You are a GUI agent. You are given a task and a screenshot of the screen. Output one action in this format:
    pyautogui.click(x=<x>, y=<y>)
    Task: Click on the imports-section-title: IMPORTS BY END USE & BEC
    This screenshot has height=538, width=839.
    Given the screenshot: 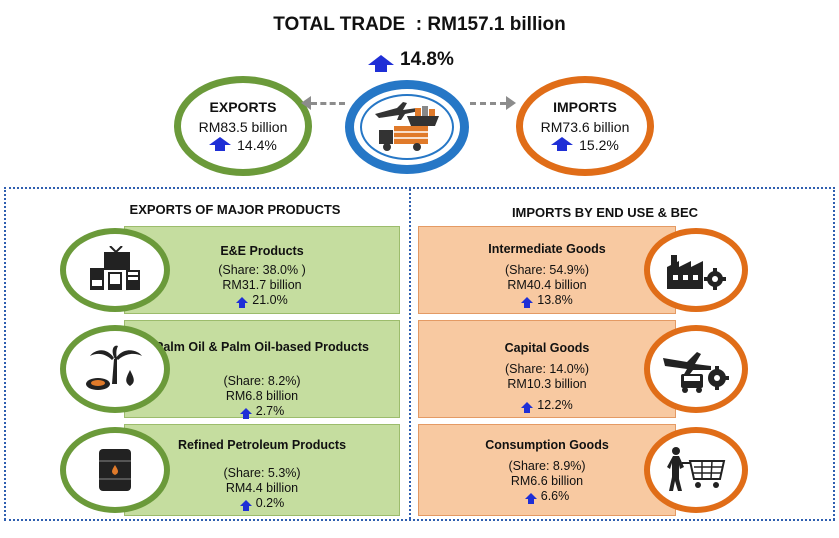 What is the action you would take?
    pyautogui.click(x=605, y=212)
    